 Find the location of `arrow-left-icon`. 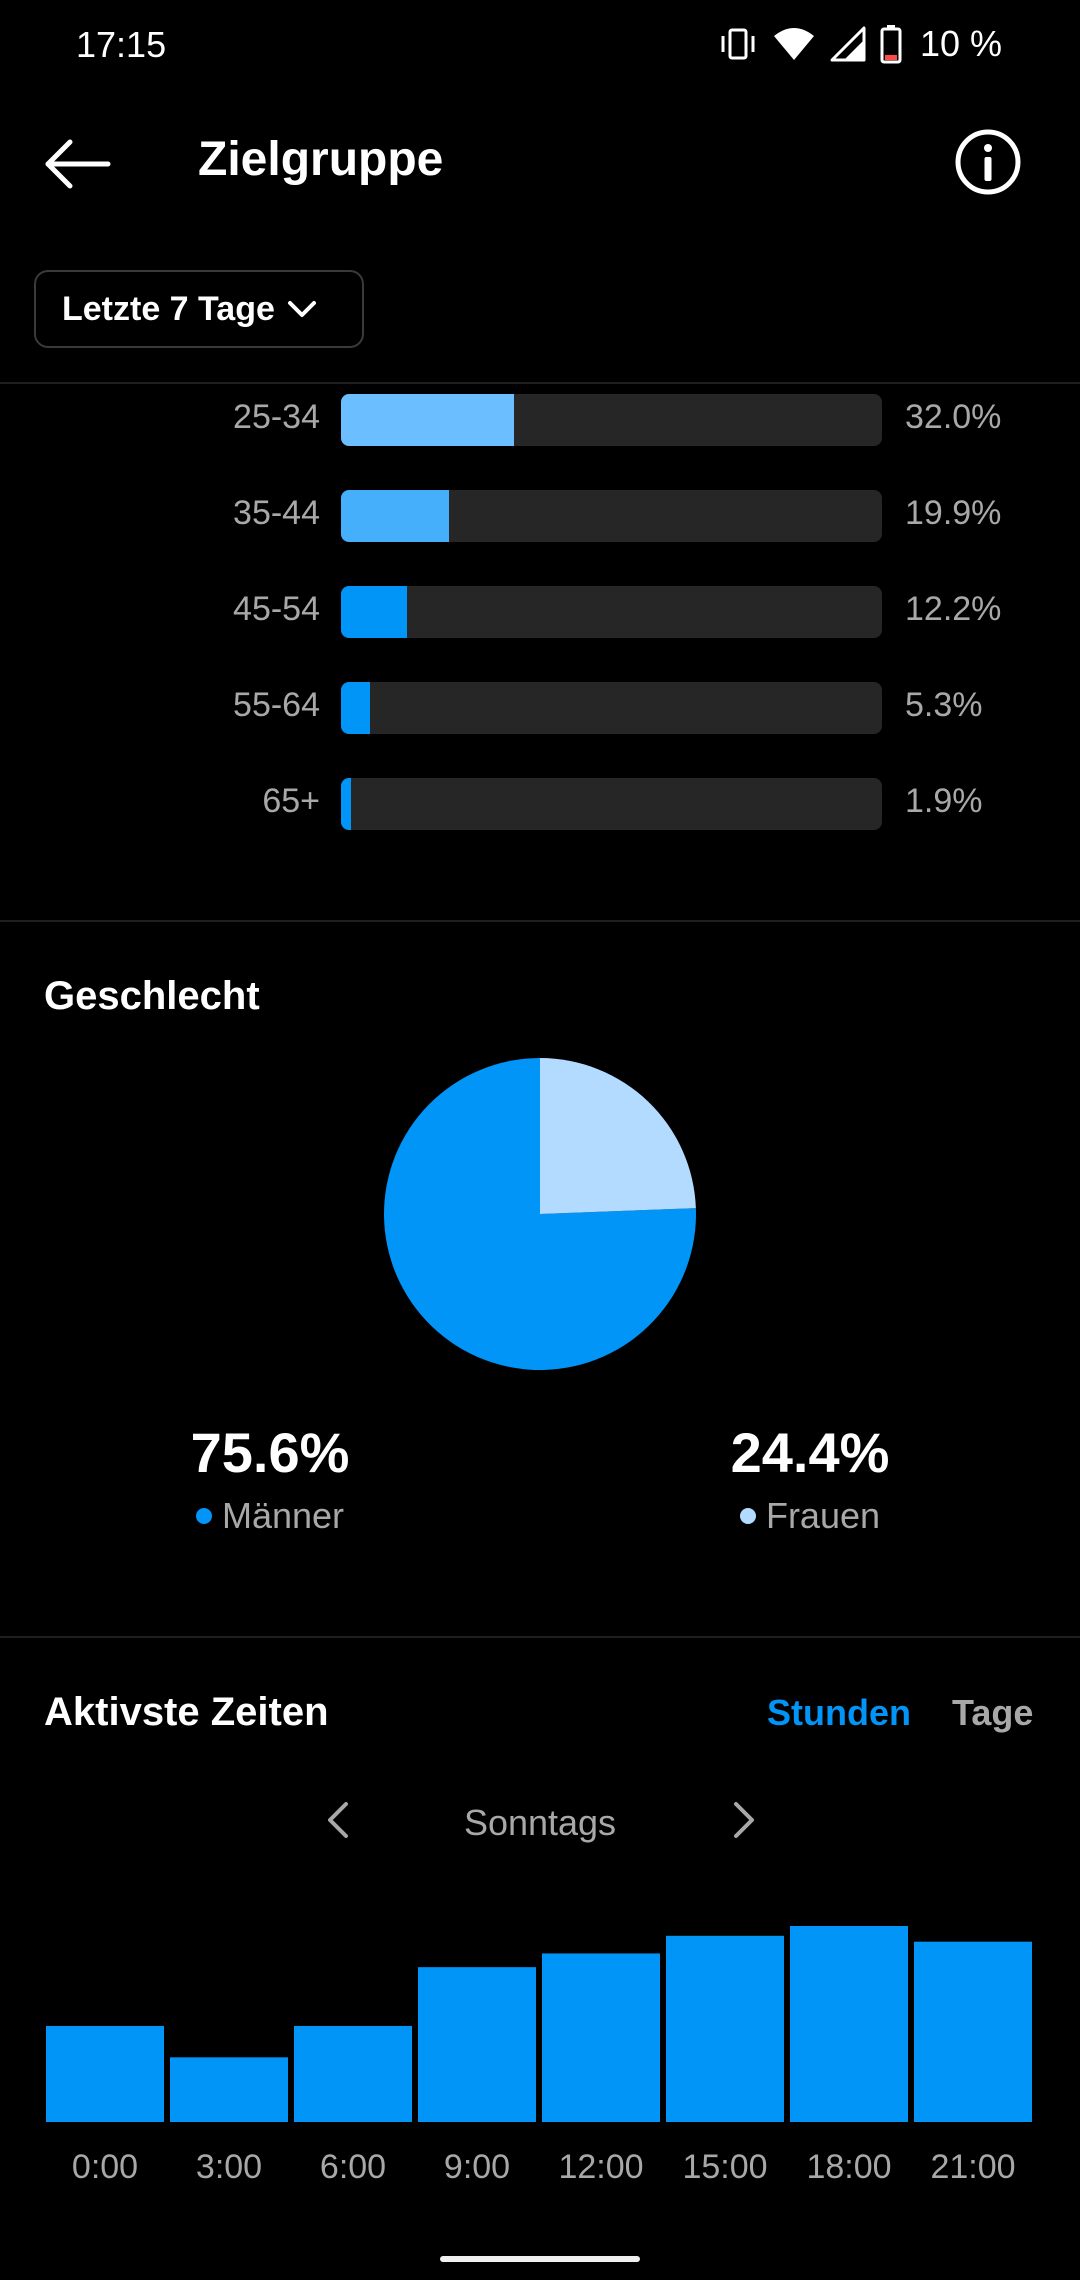

arrow-left-icon is located at coordinates (78, 164).